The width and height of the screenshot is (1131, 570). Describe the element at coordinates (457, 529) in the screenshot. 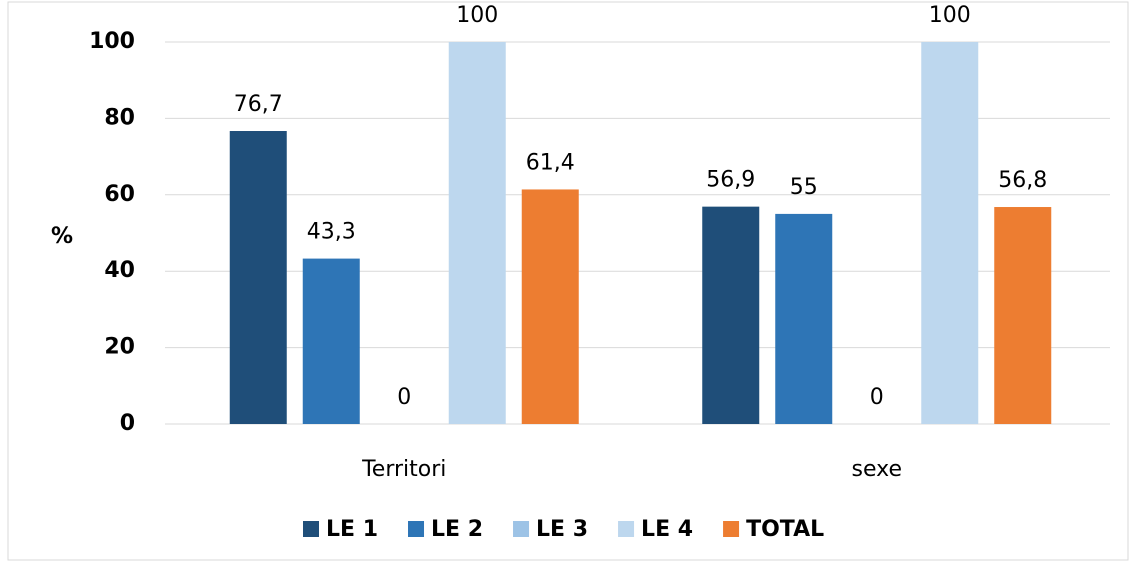

I see `legend-label: LE 2` at that location.